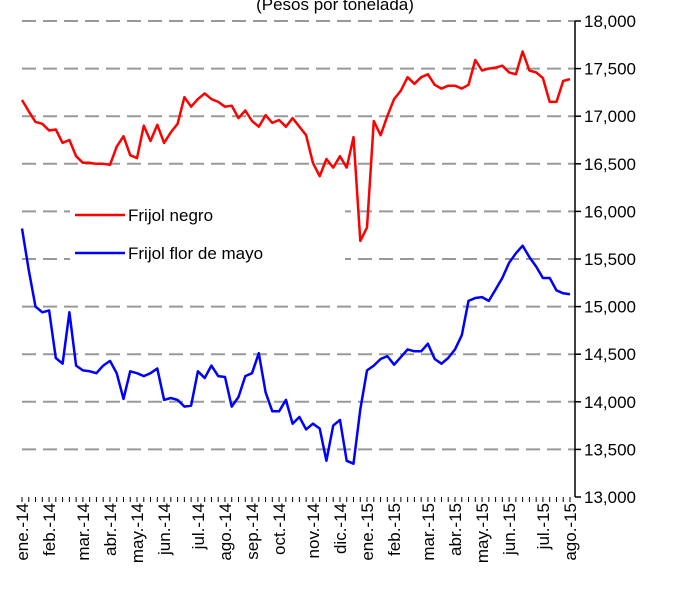 Image resolution: width=692 pixels, height=601 pixels. I want to click on x-tick-label: may.-14, so click(137, 533).